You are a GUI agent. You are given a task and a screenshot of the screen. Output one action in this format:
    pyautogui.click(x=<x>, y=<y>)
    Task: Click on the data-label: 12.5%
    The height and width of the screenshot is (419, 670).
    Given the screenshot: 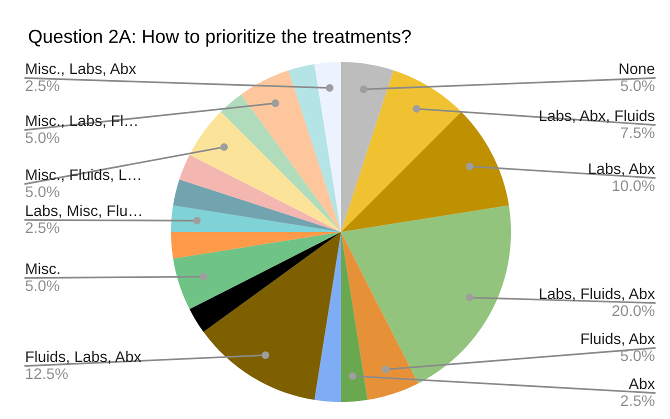 What is the action you would take?
    pyautogui.click(x=47, y=374)
    